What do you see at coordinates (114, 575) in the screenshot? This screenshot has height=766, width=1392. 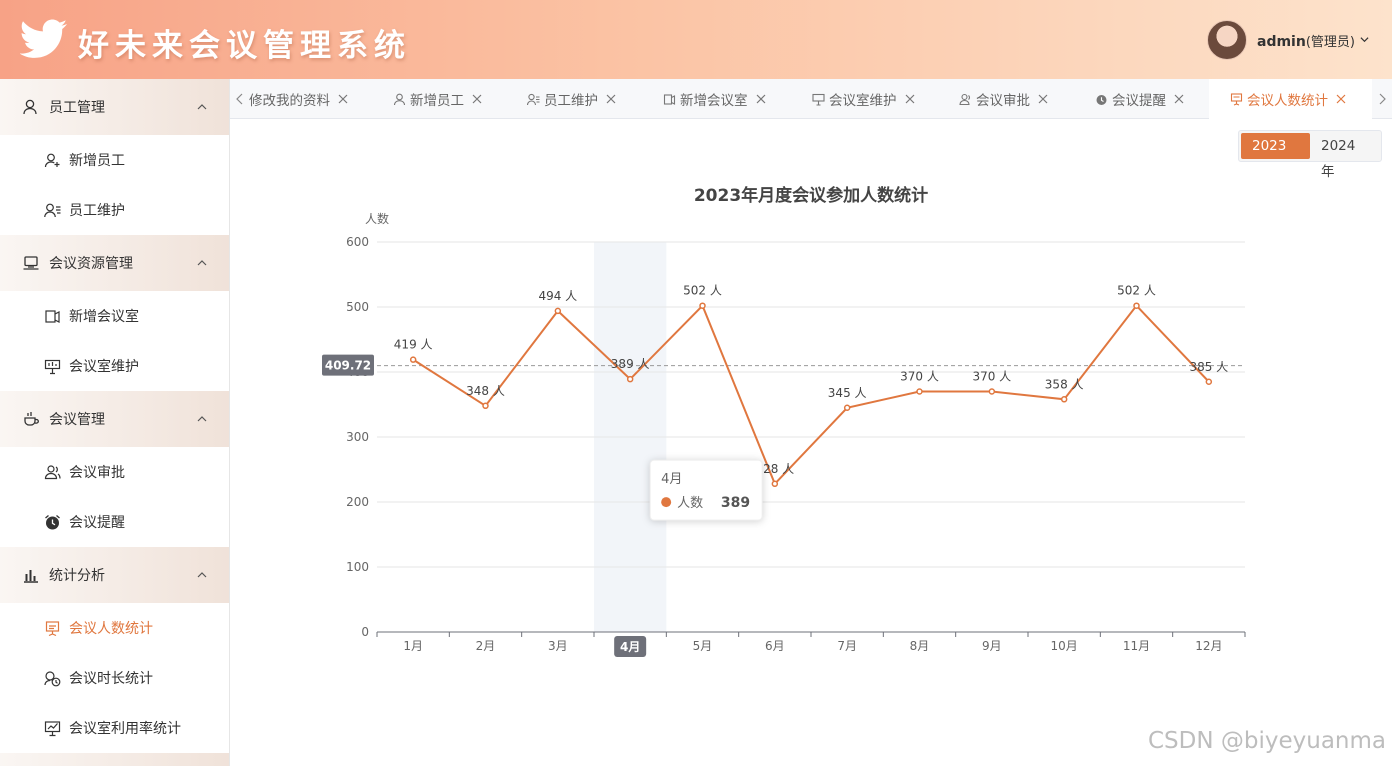 I see `sidebar-group-statistics: 统计分析` at bounding box center [114, 575].